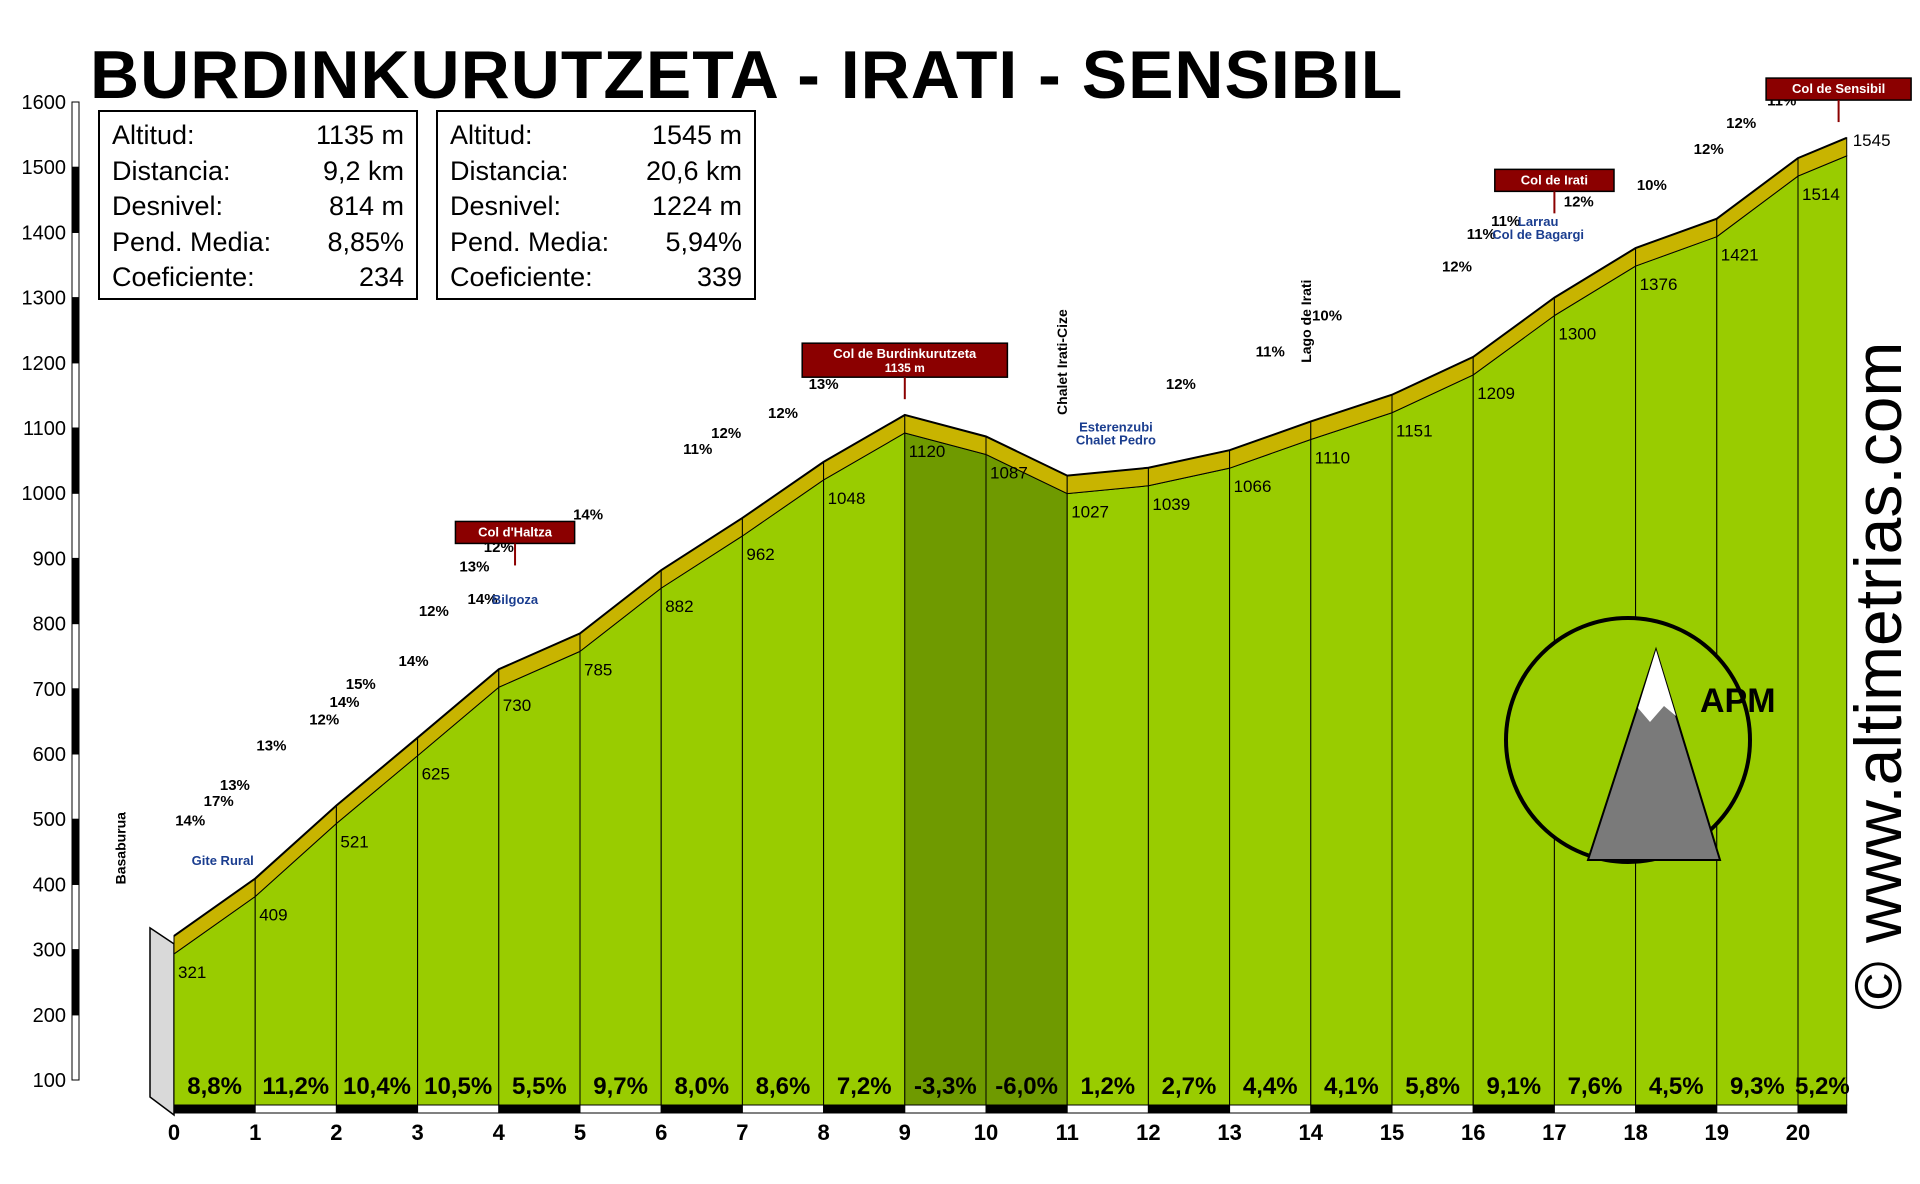 This screenshot has height=1184, width=1920. Describe the element at coordinates (44, 233) in the screenshot. I see `y-tick-label: 1400` at that location.